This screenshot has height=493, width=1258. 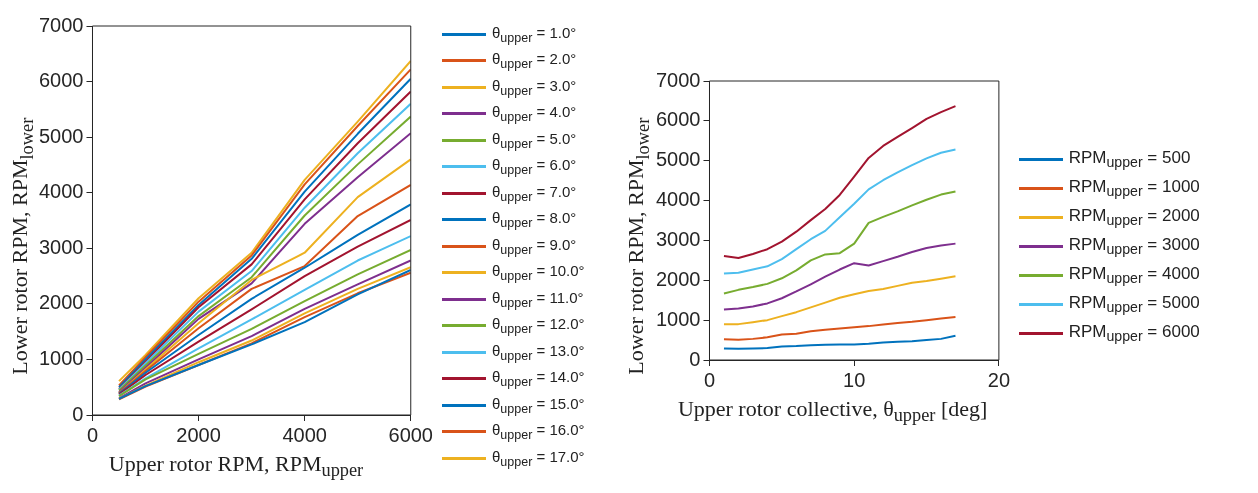 I want to click on legend-label: RPM$_{upper}$ = 3000, so click(x=1134, y=246).